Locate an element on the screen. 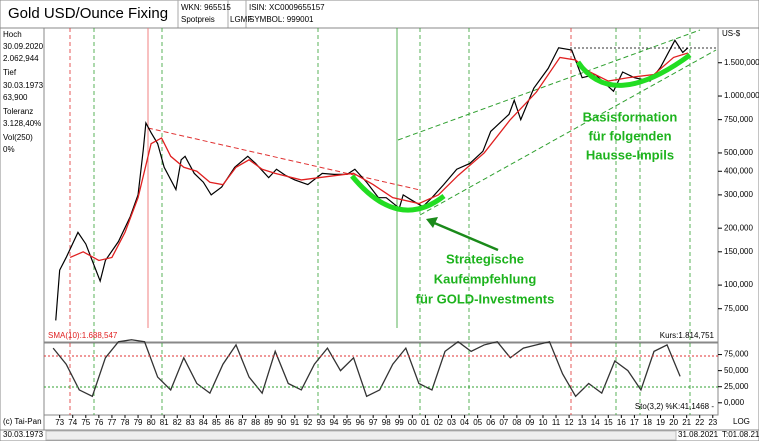 The height and width of the screenshot is (441, 759). x-tick-label: 75 is located at coordinates (85, 422).